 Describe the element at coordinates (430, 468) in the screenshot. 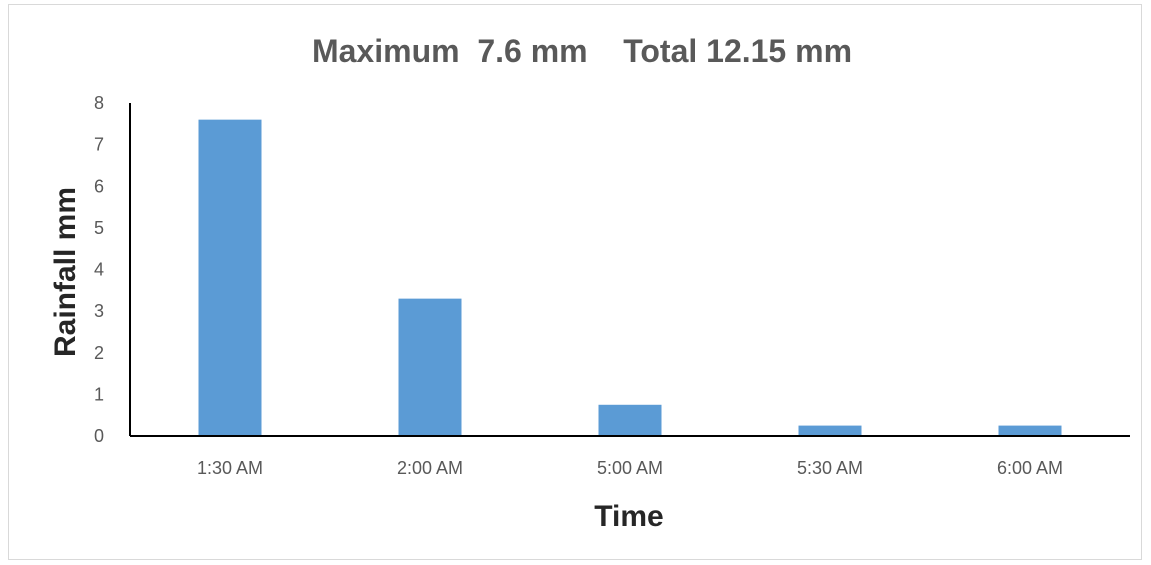

I see `x-tick-label: 2:00 AM` at that location.